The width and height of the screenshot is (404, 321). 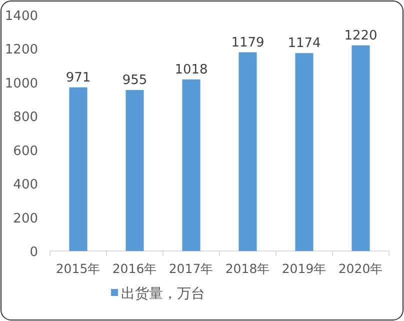 What do you see at coordinates (25, 151) in the screenshot?
I see `y-tick-label: 600` at bounding box center [25, 151].